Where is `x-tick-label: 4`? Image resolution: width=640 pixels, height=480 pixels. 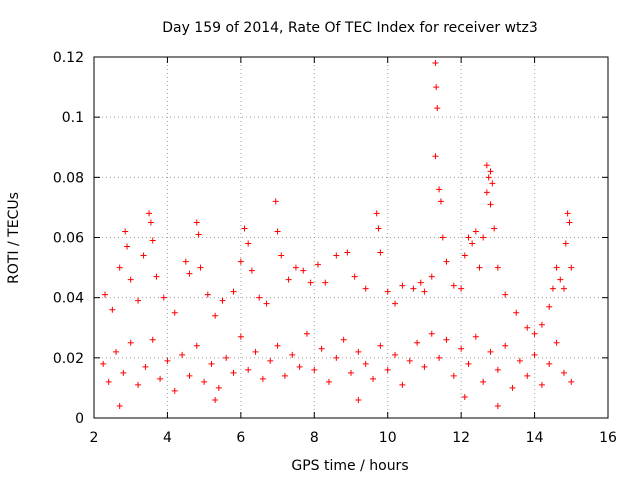 x-tick-label: 4 is located at coordinates (167, 438).